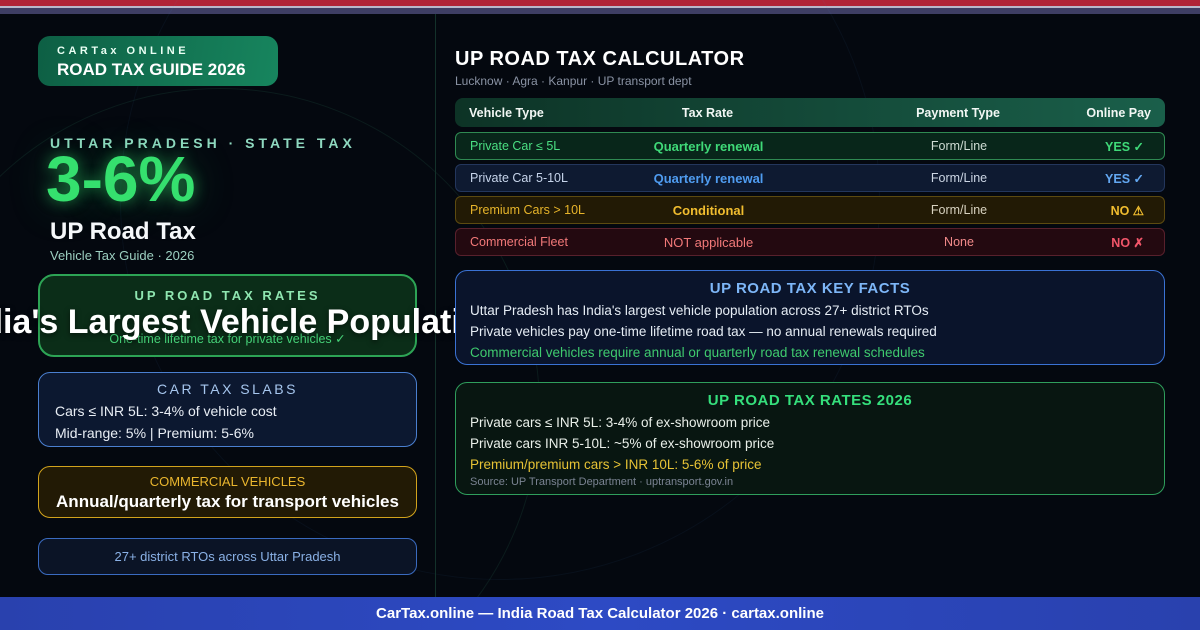 The image size is (1200, 630). Describe the element at coordinates (151, 69) in the screenshot. I see `badge-title: ROAD TAX GUIDE 2026` at that location.